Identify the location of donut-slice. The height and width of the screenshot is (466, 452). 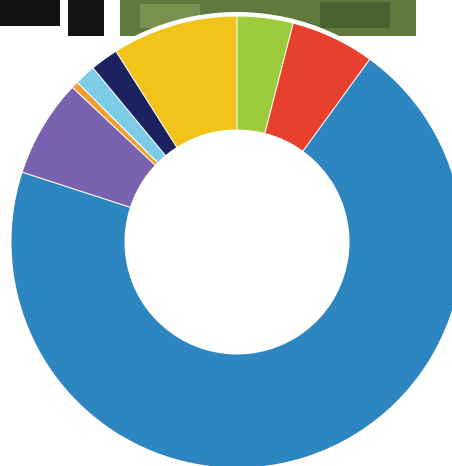
(176, 82).